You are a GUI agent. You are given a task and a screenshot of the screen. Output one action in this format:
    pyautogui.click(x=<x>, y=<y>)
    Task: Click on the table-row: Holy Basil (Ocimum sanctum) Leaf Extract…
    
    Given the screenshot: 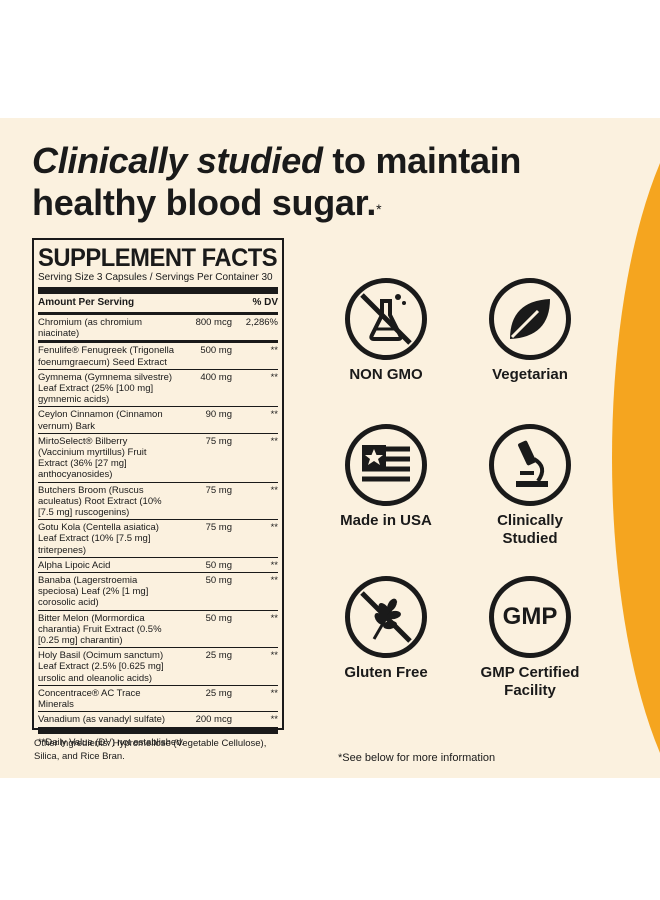 What is the action you would take?
    pyautogui.click(x=158, y=667)
    